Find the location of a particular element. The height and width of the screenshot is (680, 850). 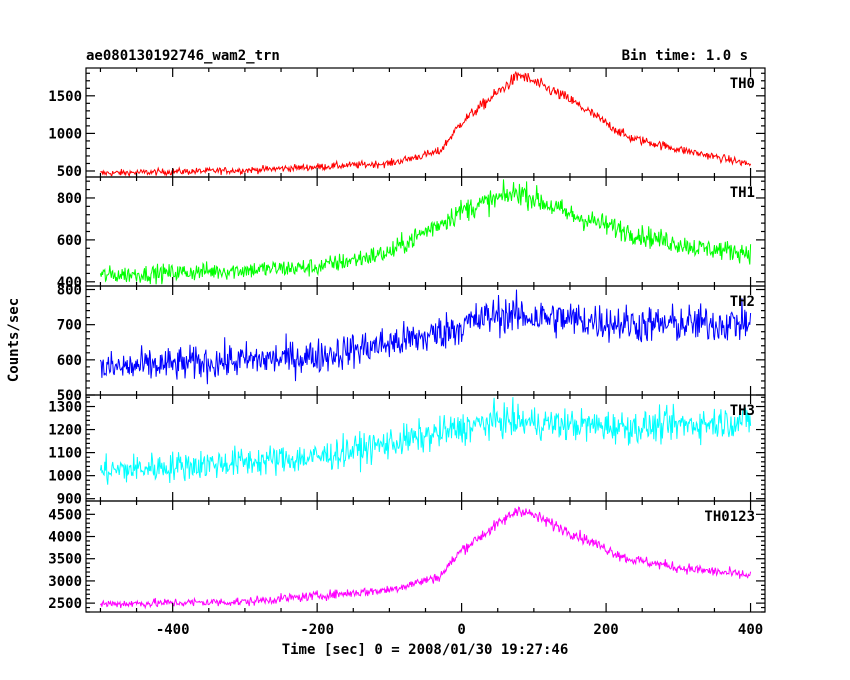

light-curve-th1 is located at coordinates (425, 232).